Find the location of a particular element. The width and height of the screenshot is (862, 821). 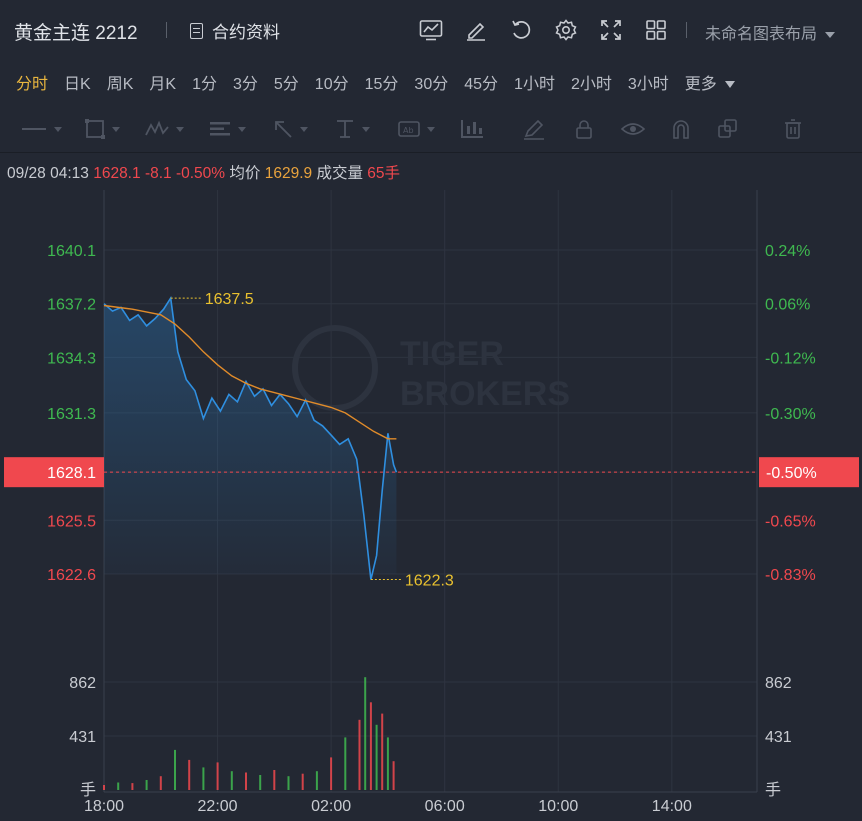

tab-timeframe: 周K is located at coordinates (120, 84).